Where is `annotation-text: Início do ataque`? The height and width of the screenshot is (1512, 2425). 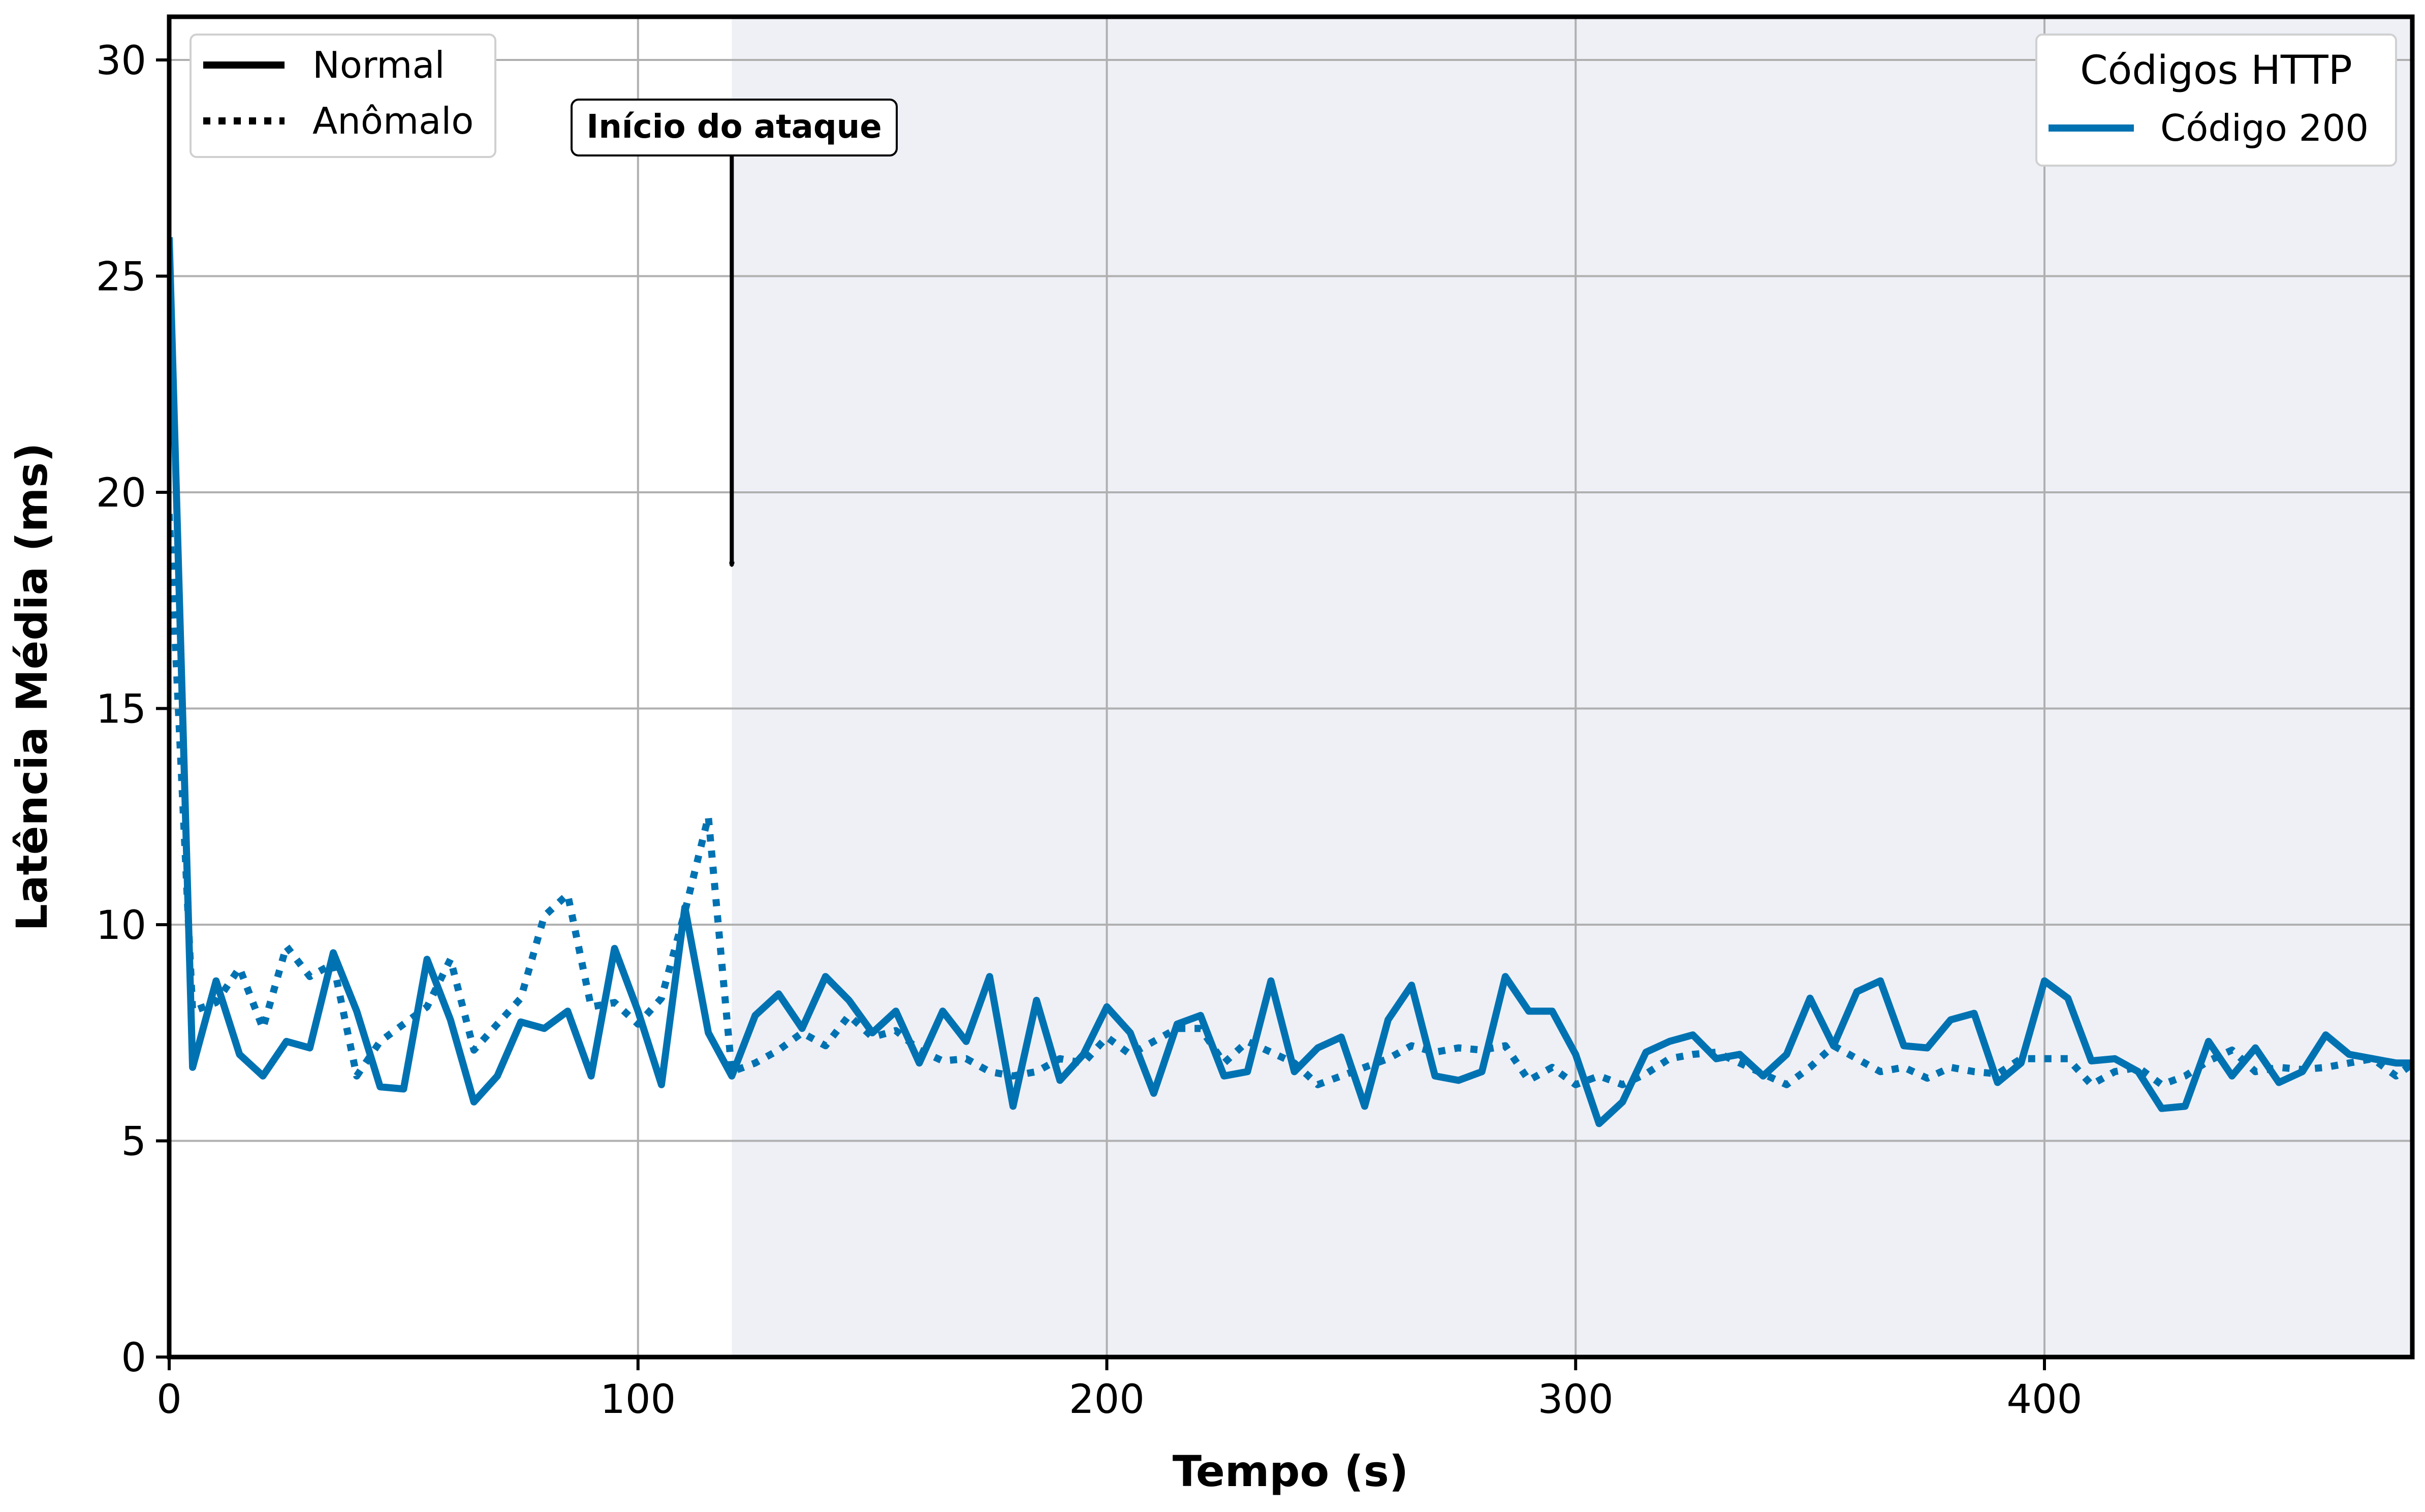 annotation-text: Início do ataque is located at coordinates (733, 127).